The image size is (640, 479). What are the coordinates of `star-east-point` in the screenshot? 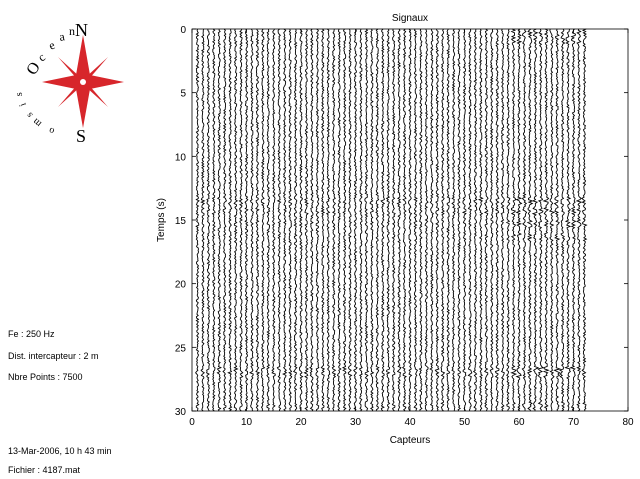 It's located at (103, 82).